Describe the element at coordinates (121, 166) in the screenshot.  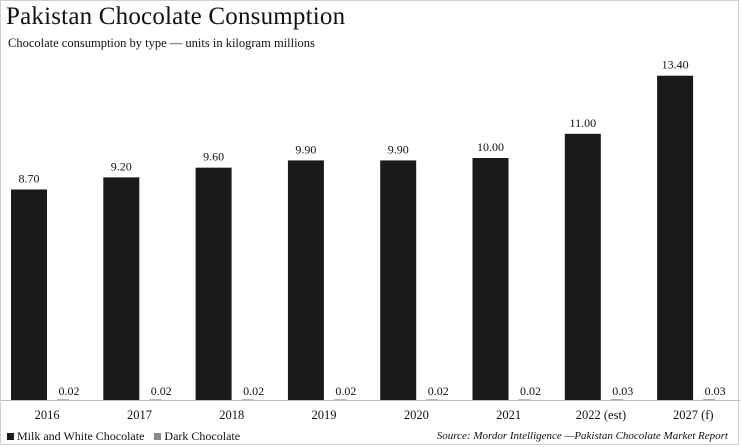
I see `data-label-milk-white-1: 9.20` at that location.